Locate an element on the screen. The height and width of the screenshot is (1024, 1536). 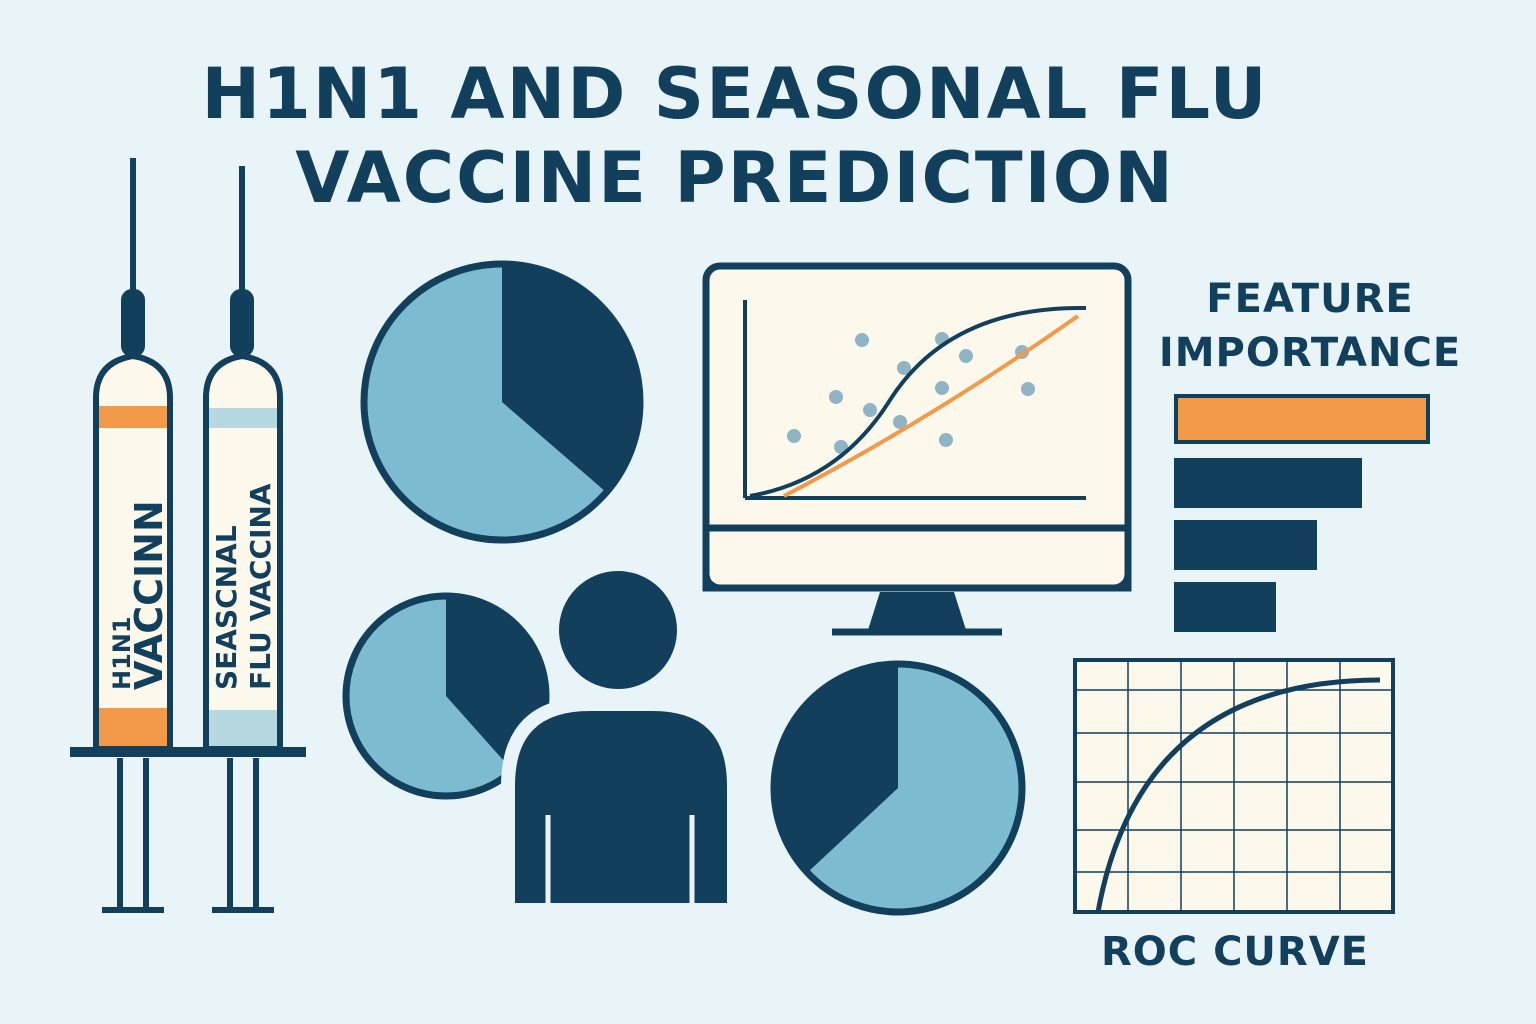
monitor-icon is located at coordinates (917, 449).